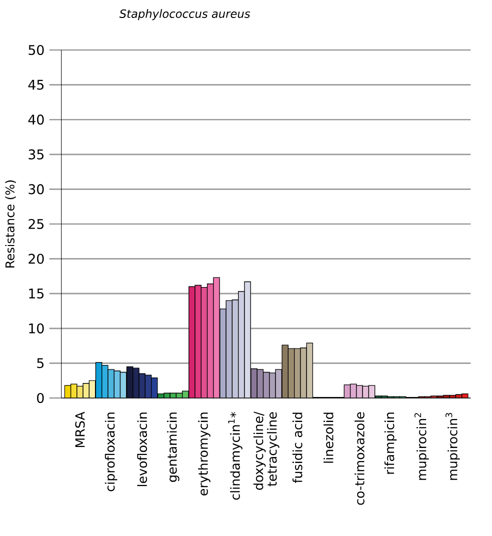  Describe the element at coordinates (36, 189) in the screenshot. I see `y-tick-label: 30` at that location.